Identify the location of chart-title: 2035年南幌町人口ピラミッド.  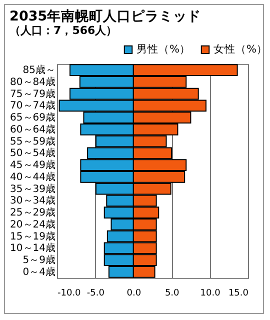
(106, 16).